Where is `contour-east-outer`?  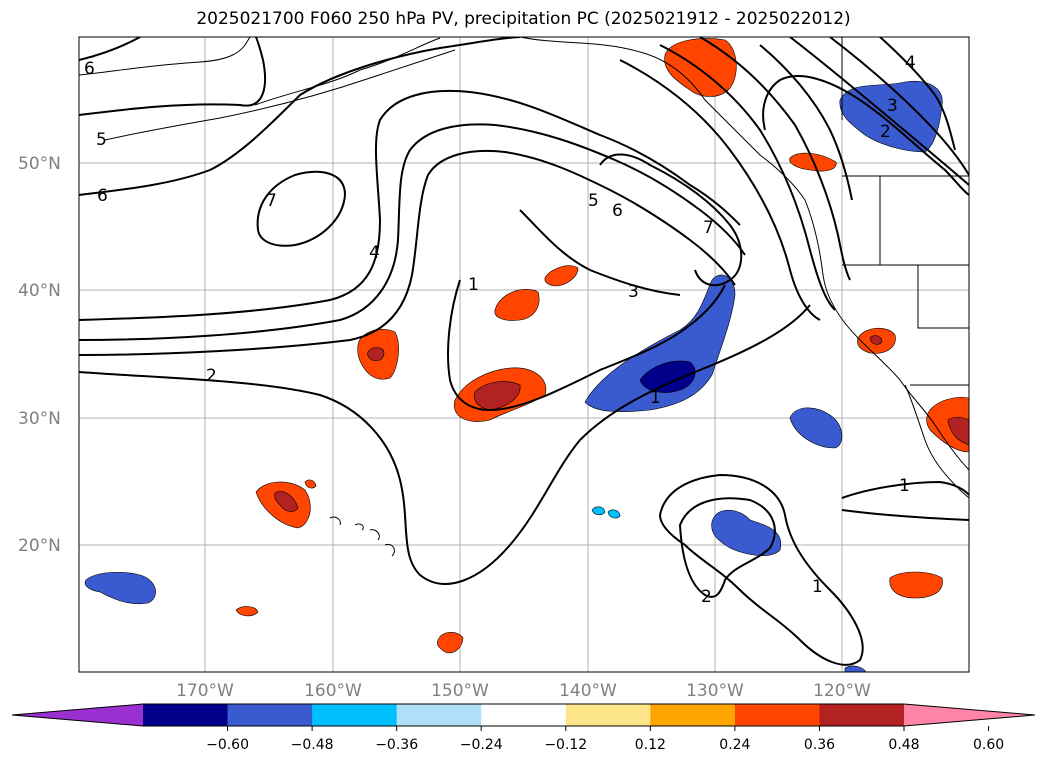
contour-east-outer is located at coordinates (899, 106).